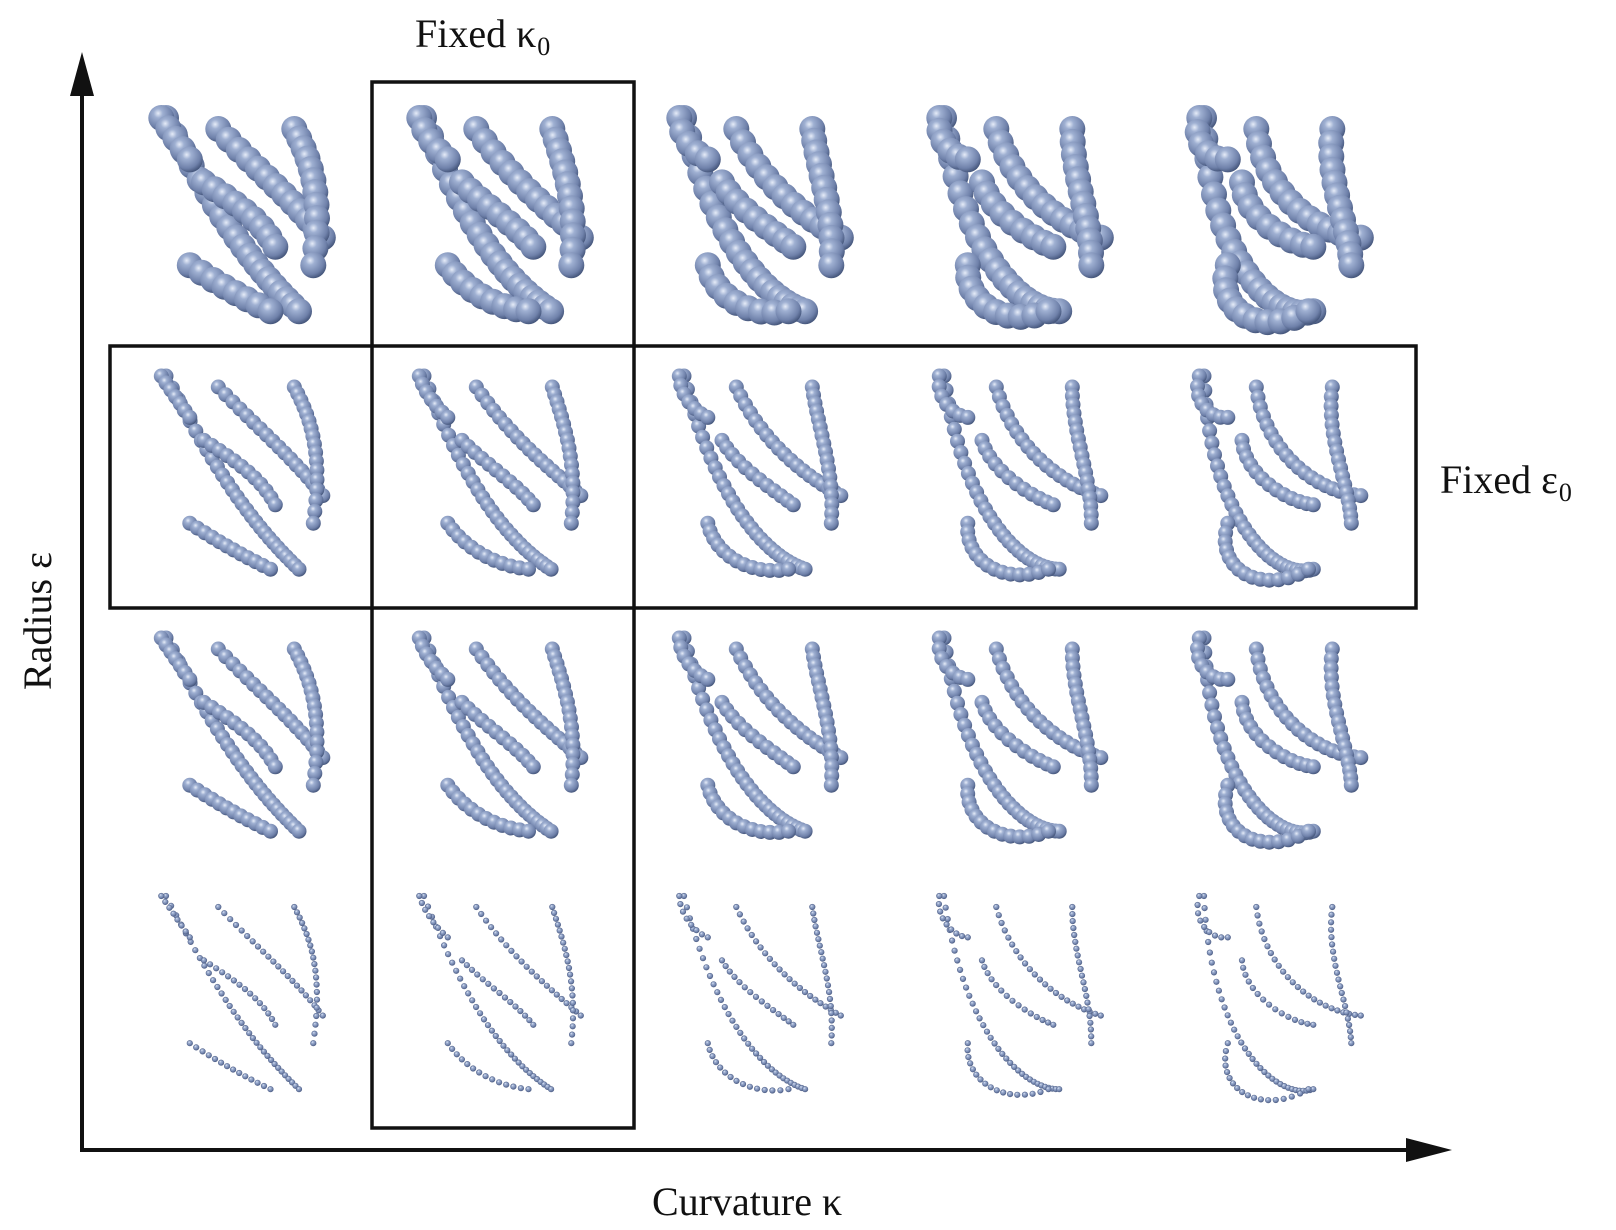 This screenshot has height=1230, width=1616. I want to click on x-axis-arrow-icon, so click(1429, 1150).